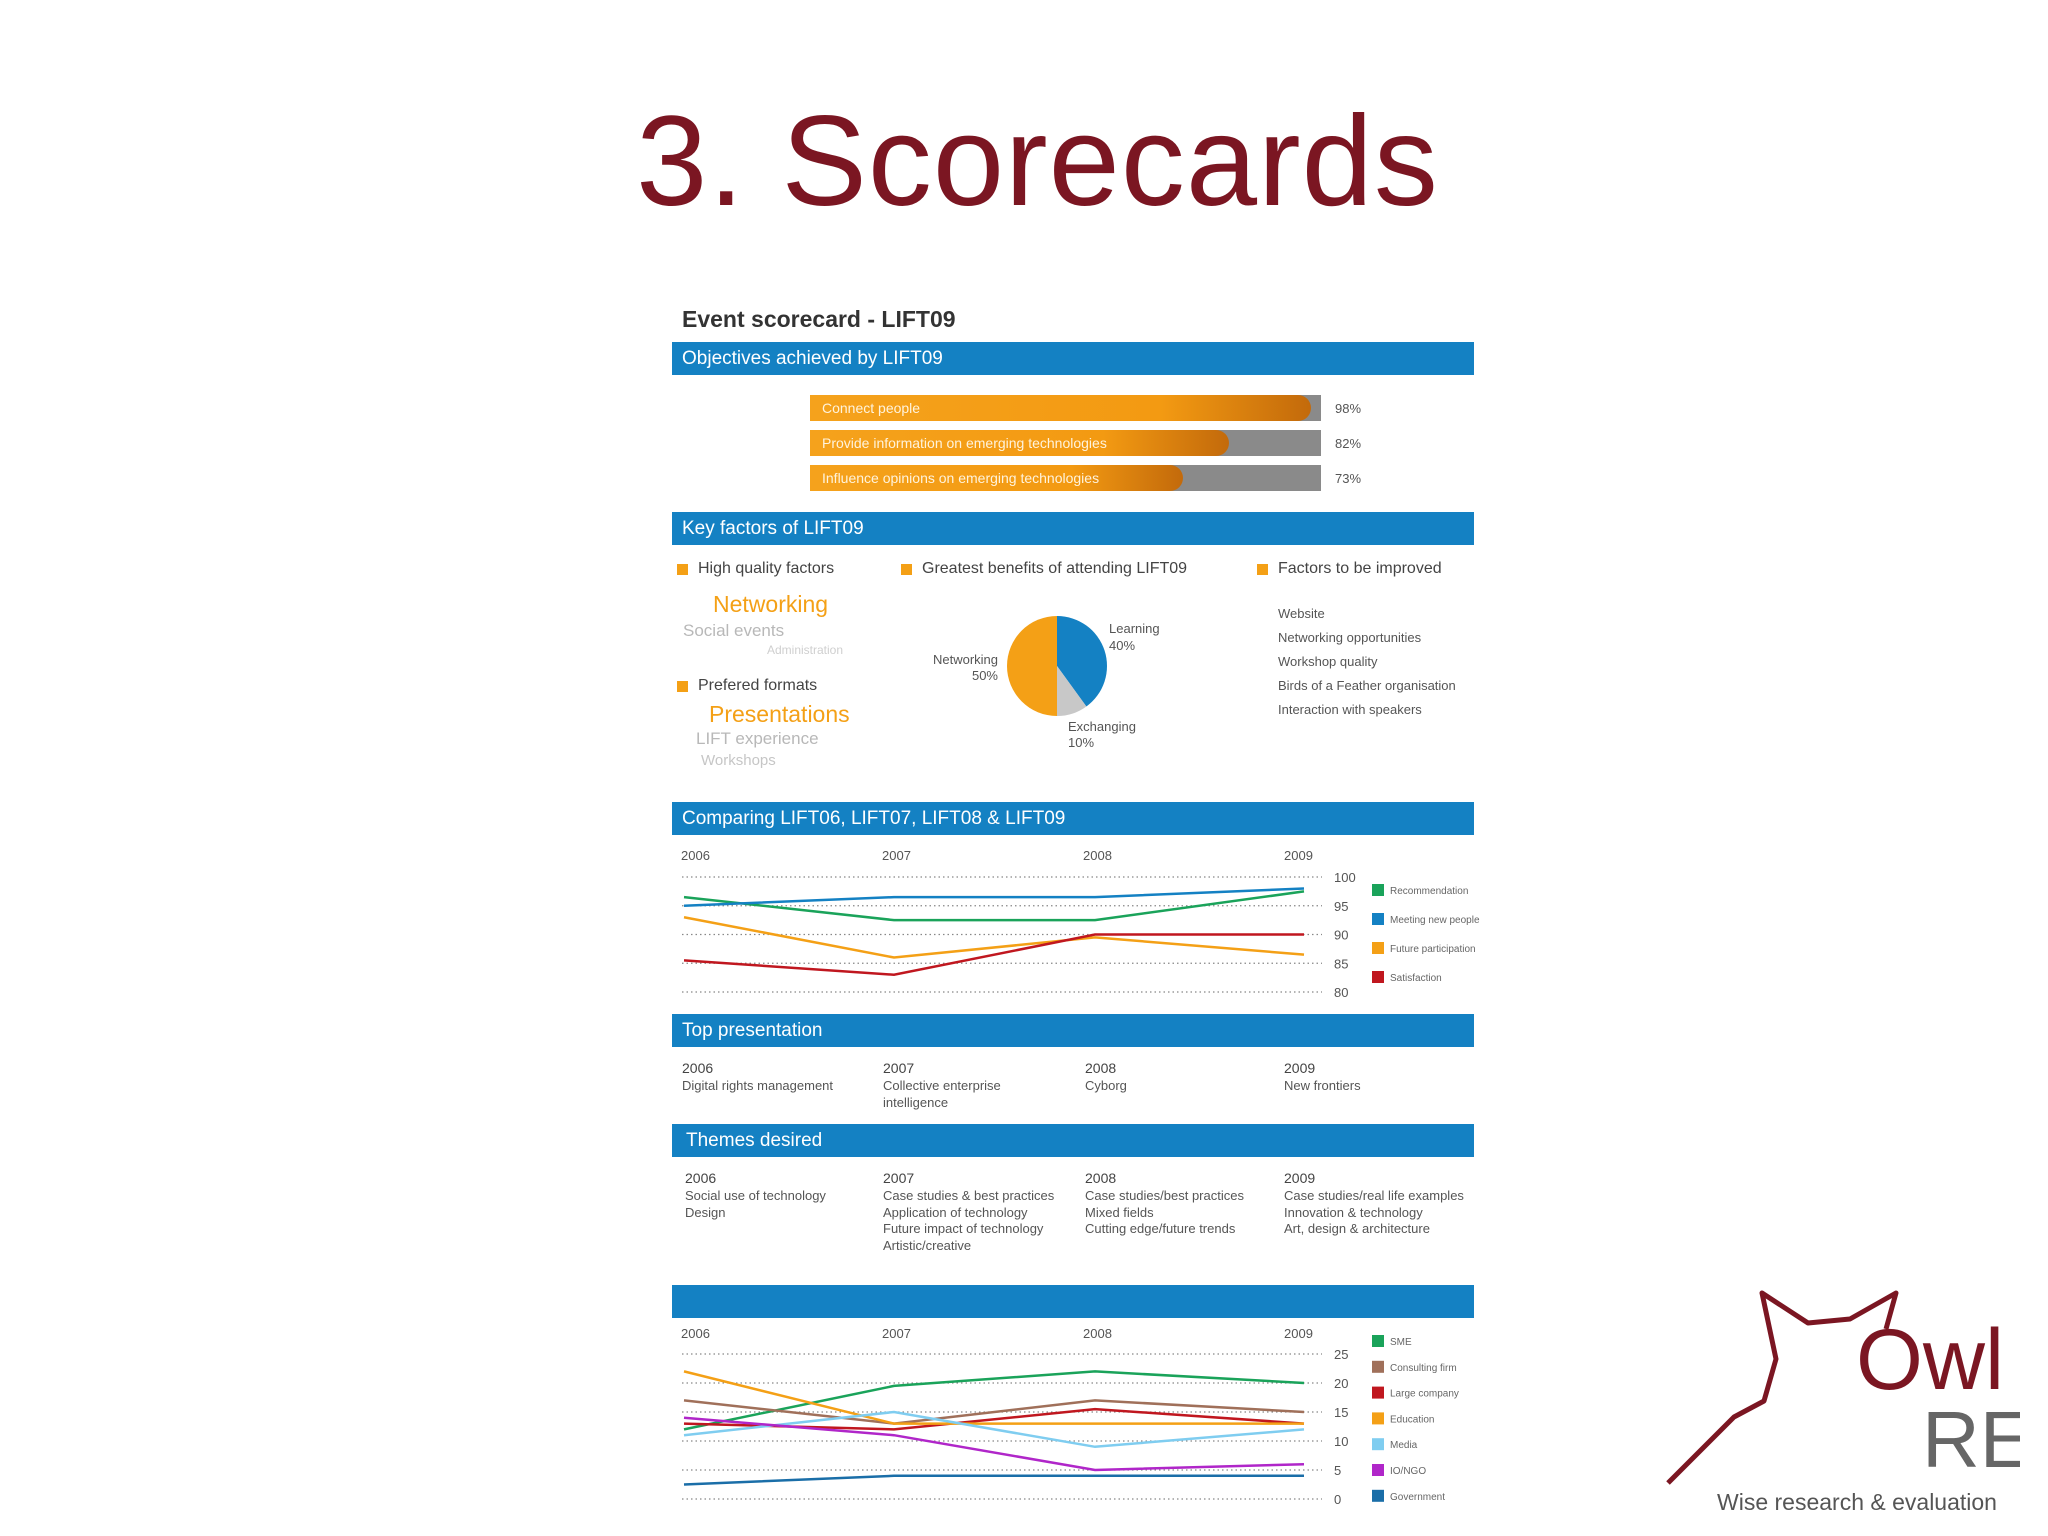 The width and height of the screenshot is (2048, 1536). Describe the element at coordinates (916, 1102) in the screenshot. I see `column-line: intelligence` at that location.